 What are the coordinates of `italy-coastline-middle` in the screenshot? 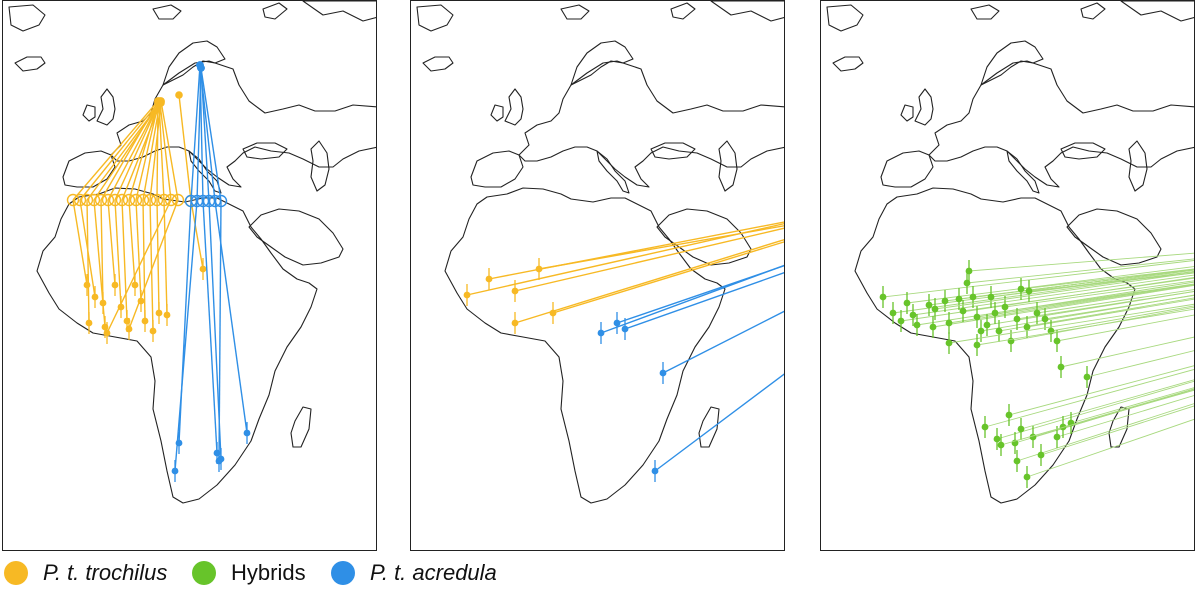 It's located at (613, 172).